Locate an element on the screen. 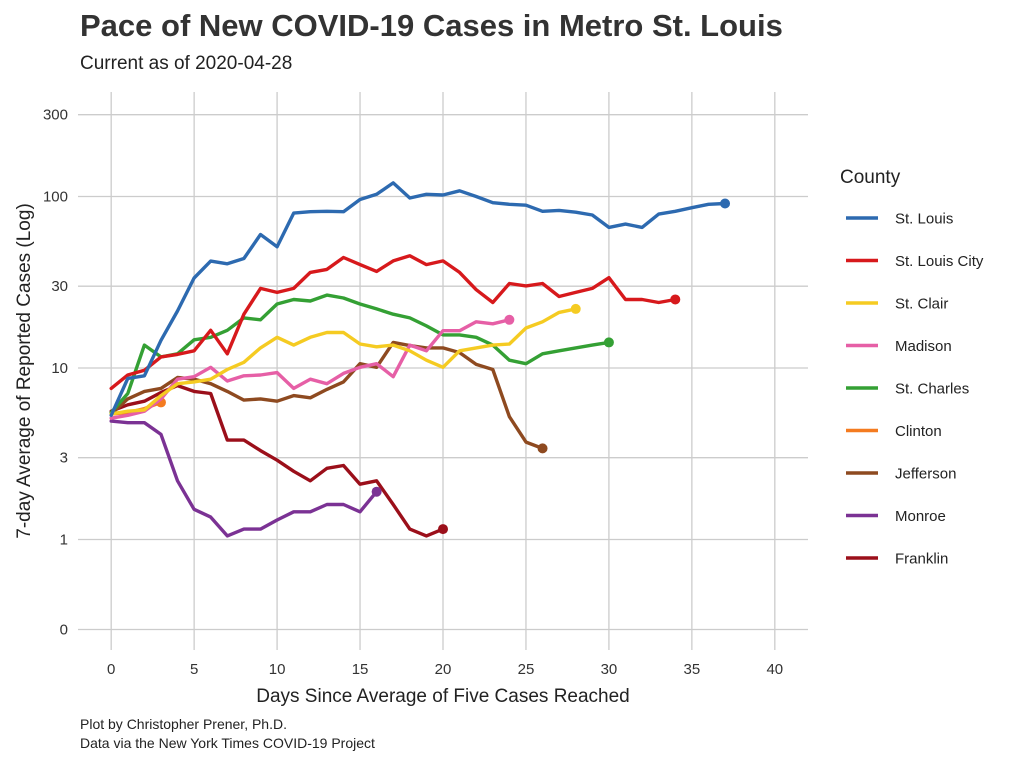 This screenshot has width=1024, height=768. legend-label-st-louis-city: St. Louis City is located at coordinates (939, 261).